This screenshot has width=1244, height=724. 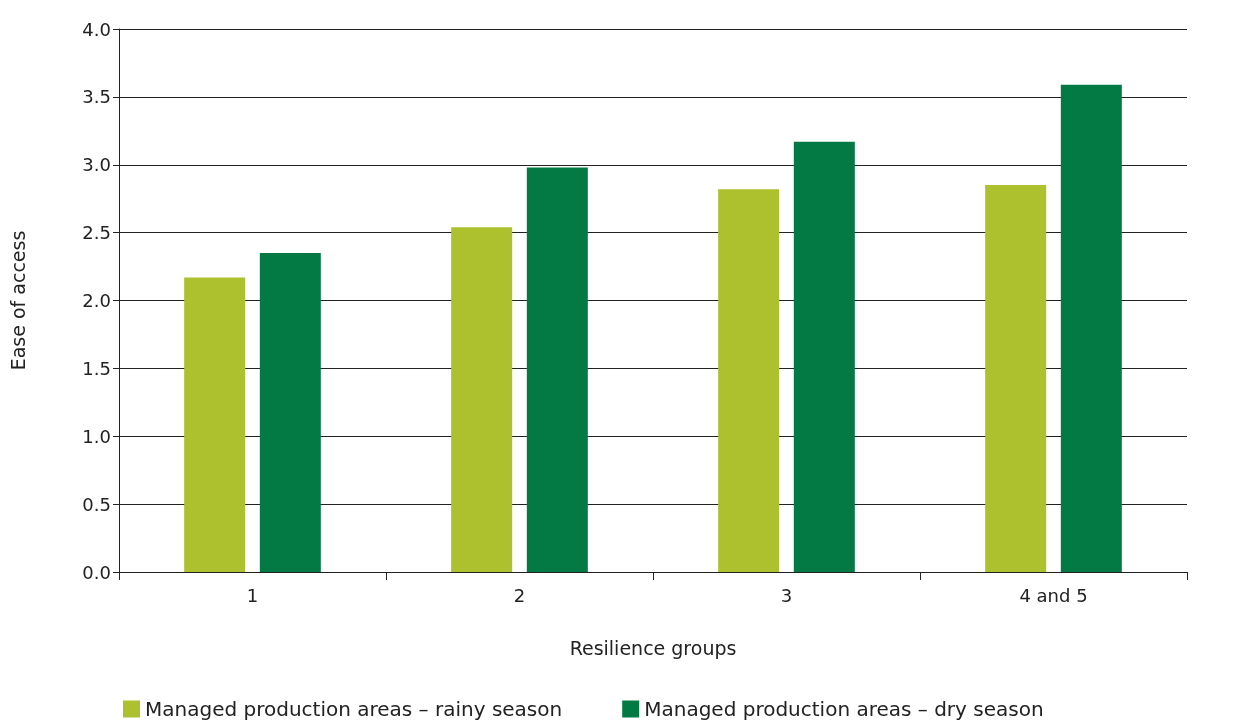 What do you see at coordinates (96, 165) in the screenshot?
I see `y-tick-label: 3.0` at bounding box center [96, 165].